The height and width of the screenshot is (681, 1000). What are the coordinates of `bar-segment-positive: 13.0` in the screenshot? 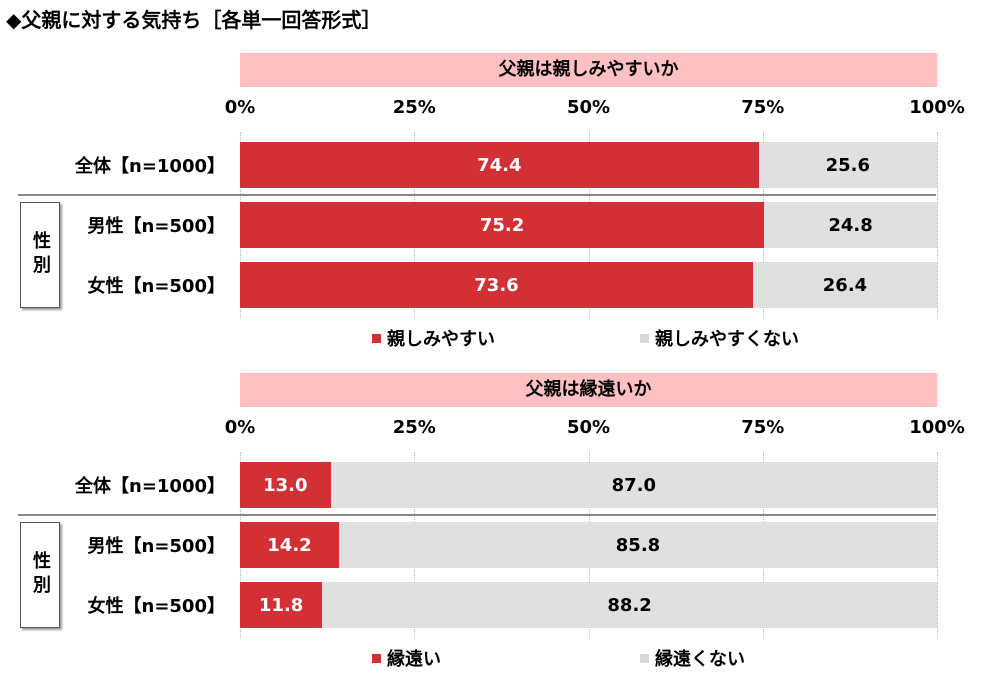 It's located at (285, 485).